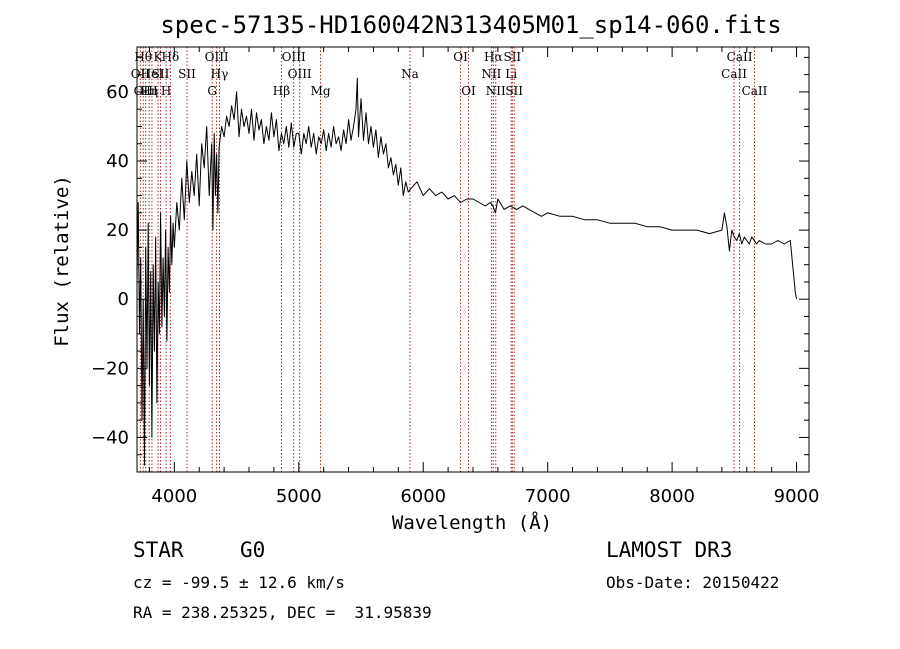  I want to click on object-type: STAR, so click(158, 550).